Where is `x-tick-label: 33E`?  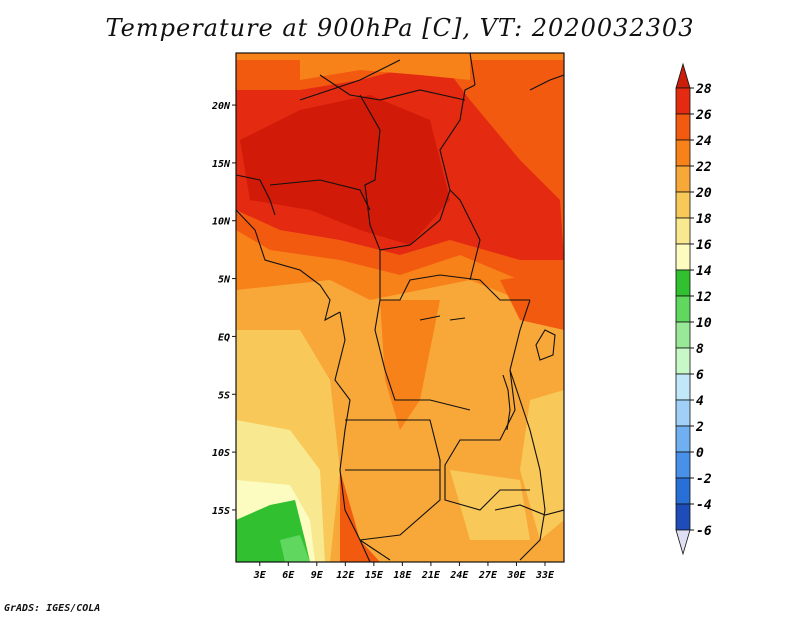
x-tick-label: 33E is located at coordinates (545, 575).